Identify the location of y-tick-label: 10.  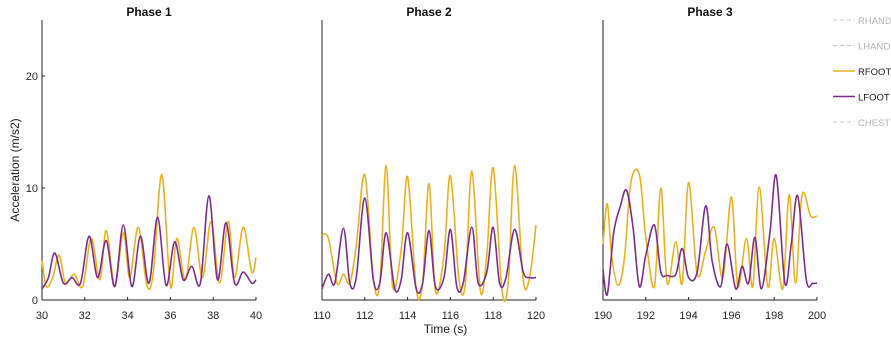
(32, 189).